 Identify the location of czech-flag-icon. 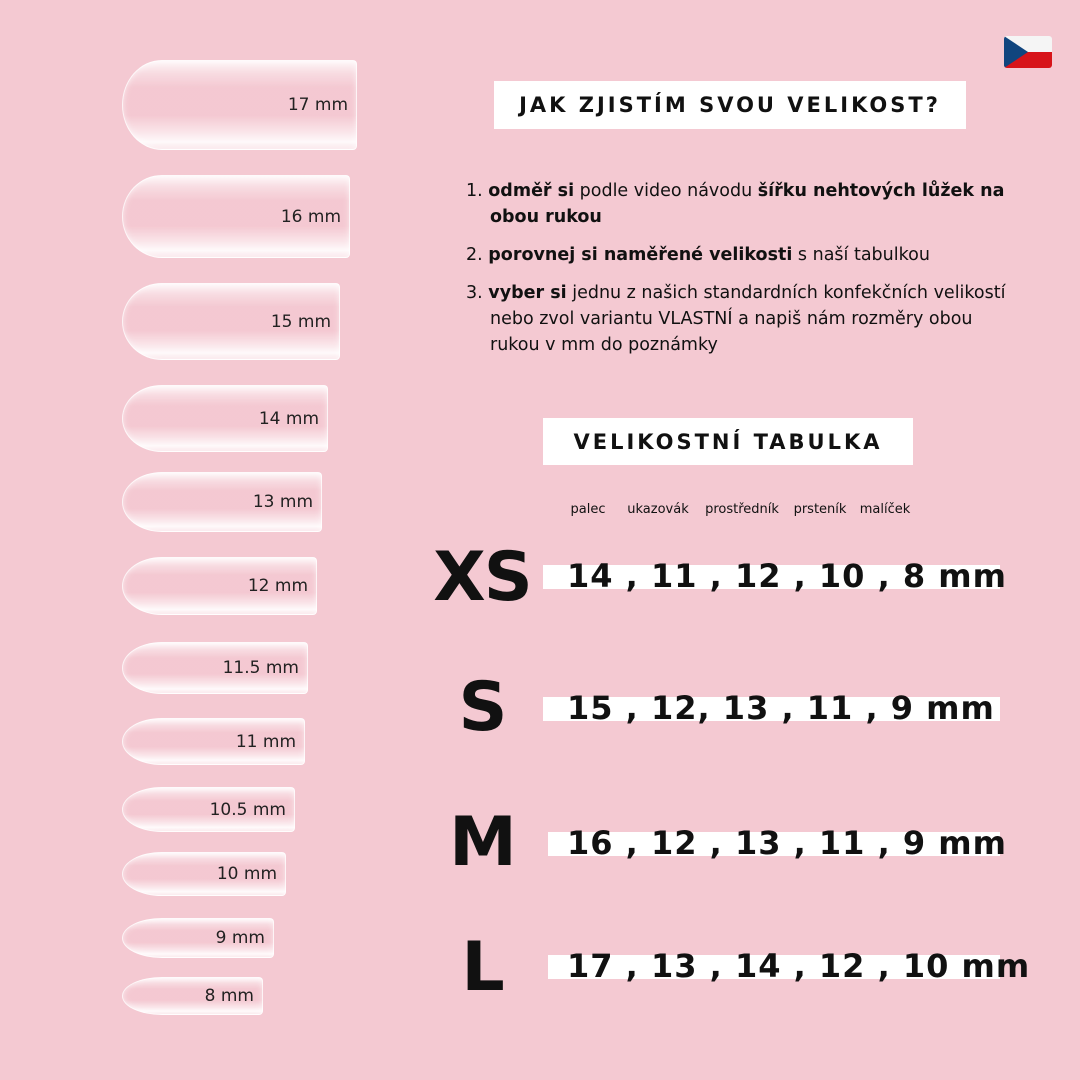
(1028, 52).